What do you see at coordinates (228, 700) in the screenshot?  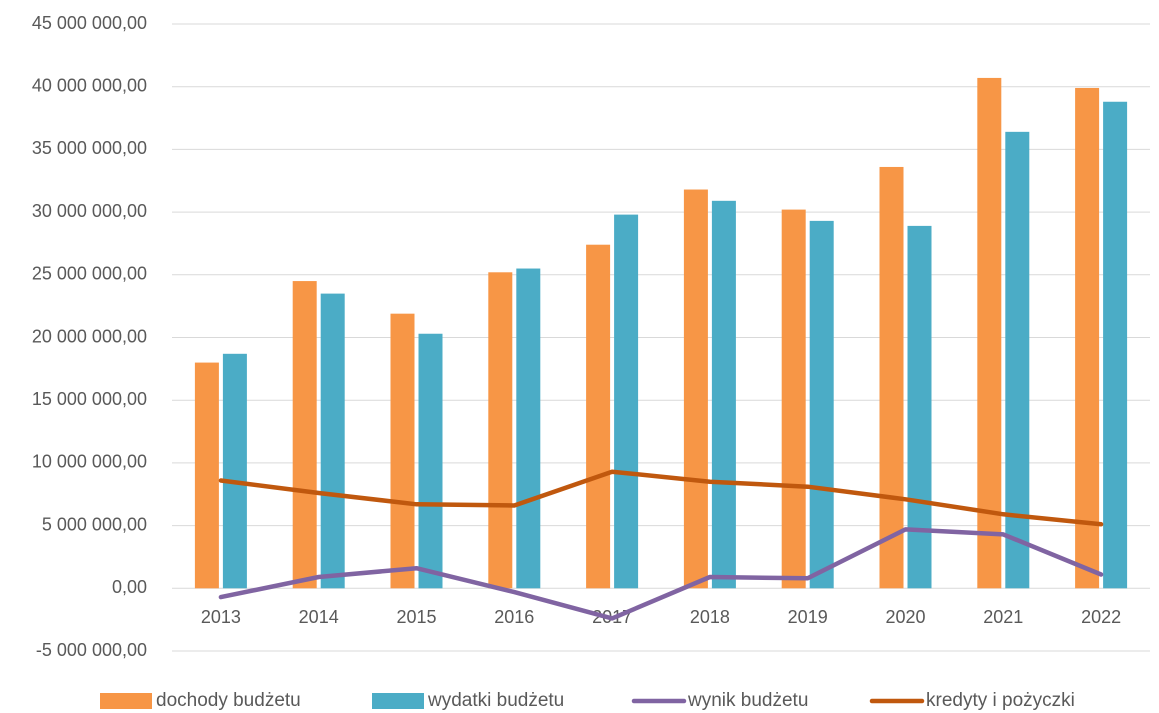 I see `legend-label: dochody budżetu` at bounding box center [228, 700].